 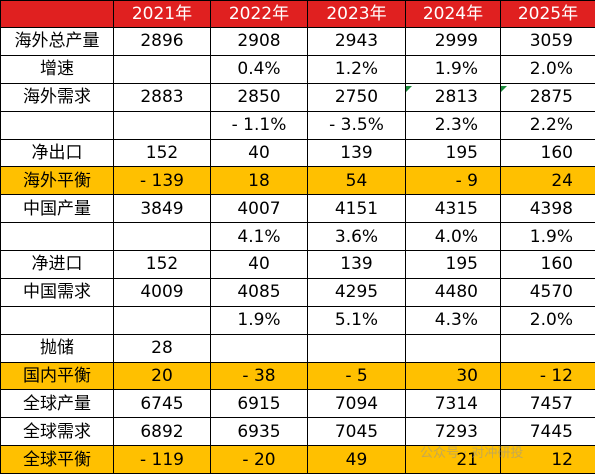 I want to click on table-cell: - 20, so click(x=259, y=459).